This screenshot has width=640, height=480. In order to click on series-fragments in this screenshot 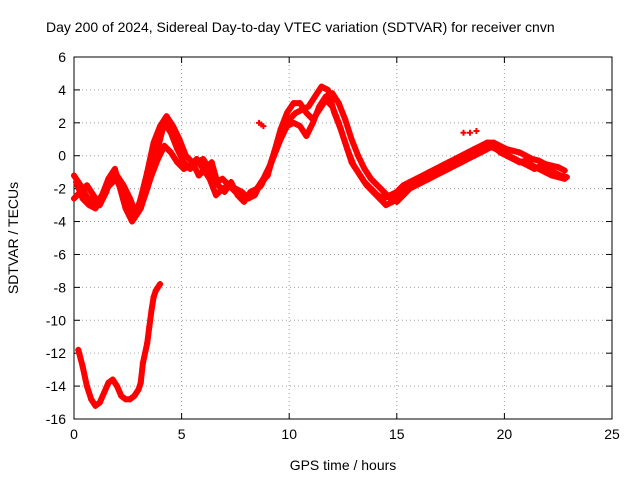, I will do `click(368, 127)`.